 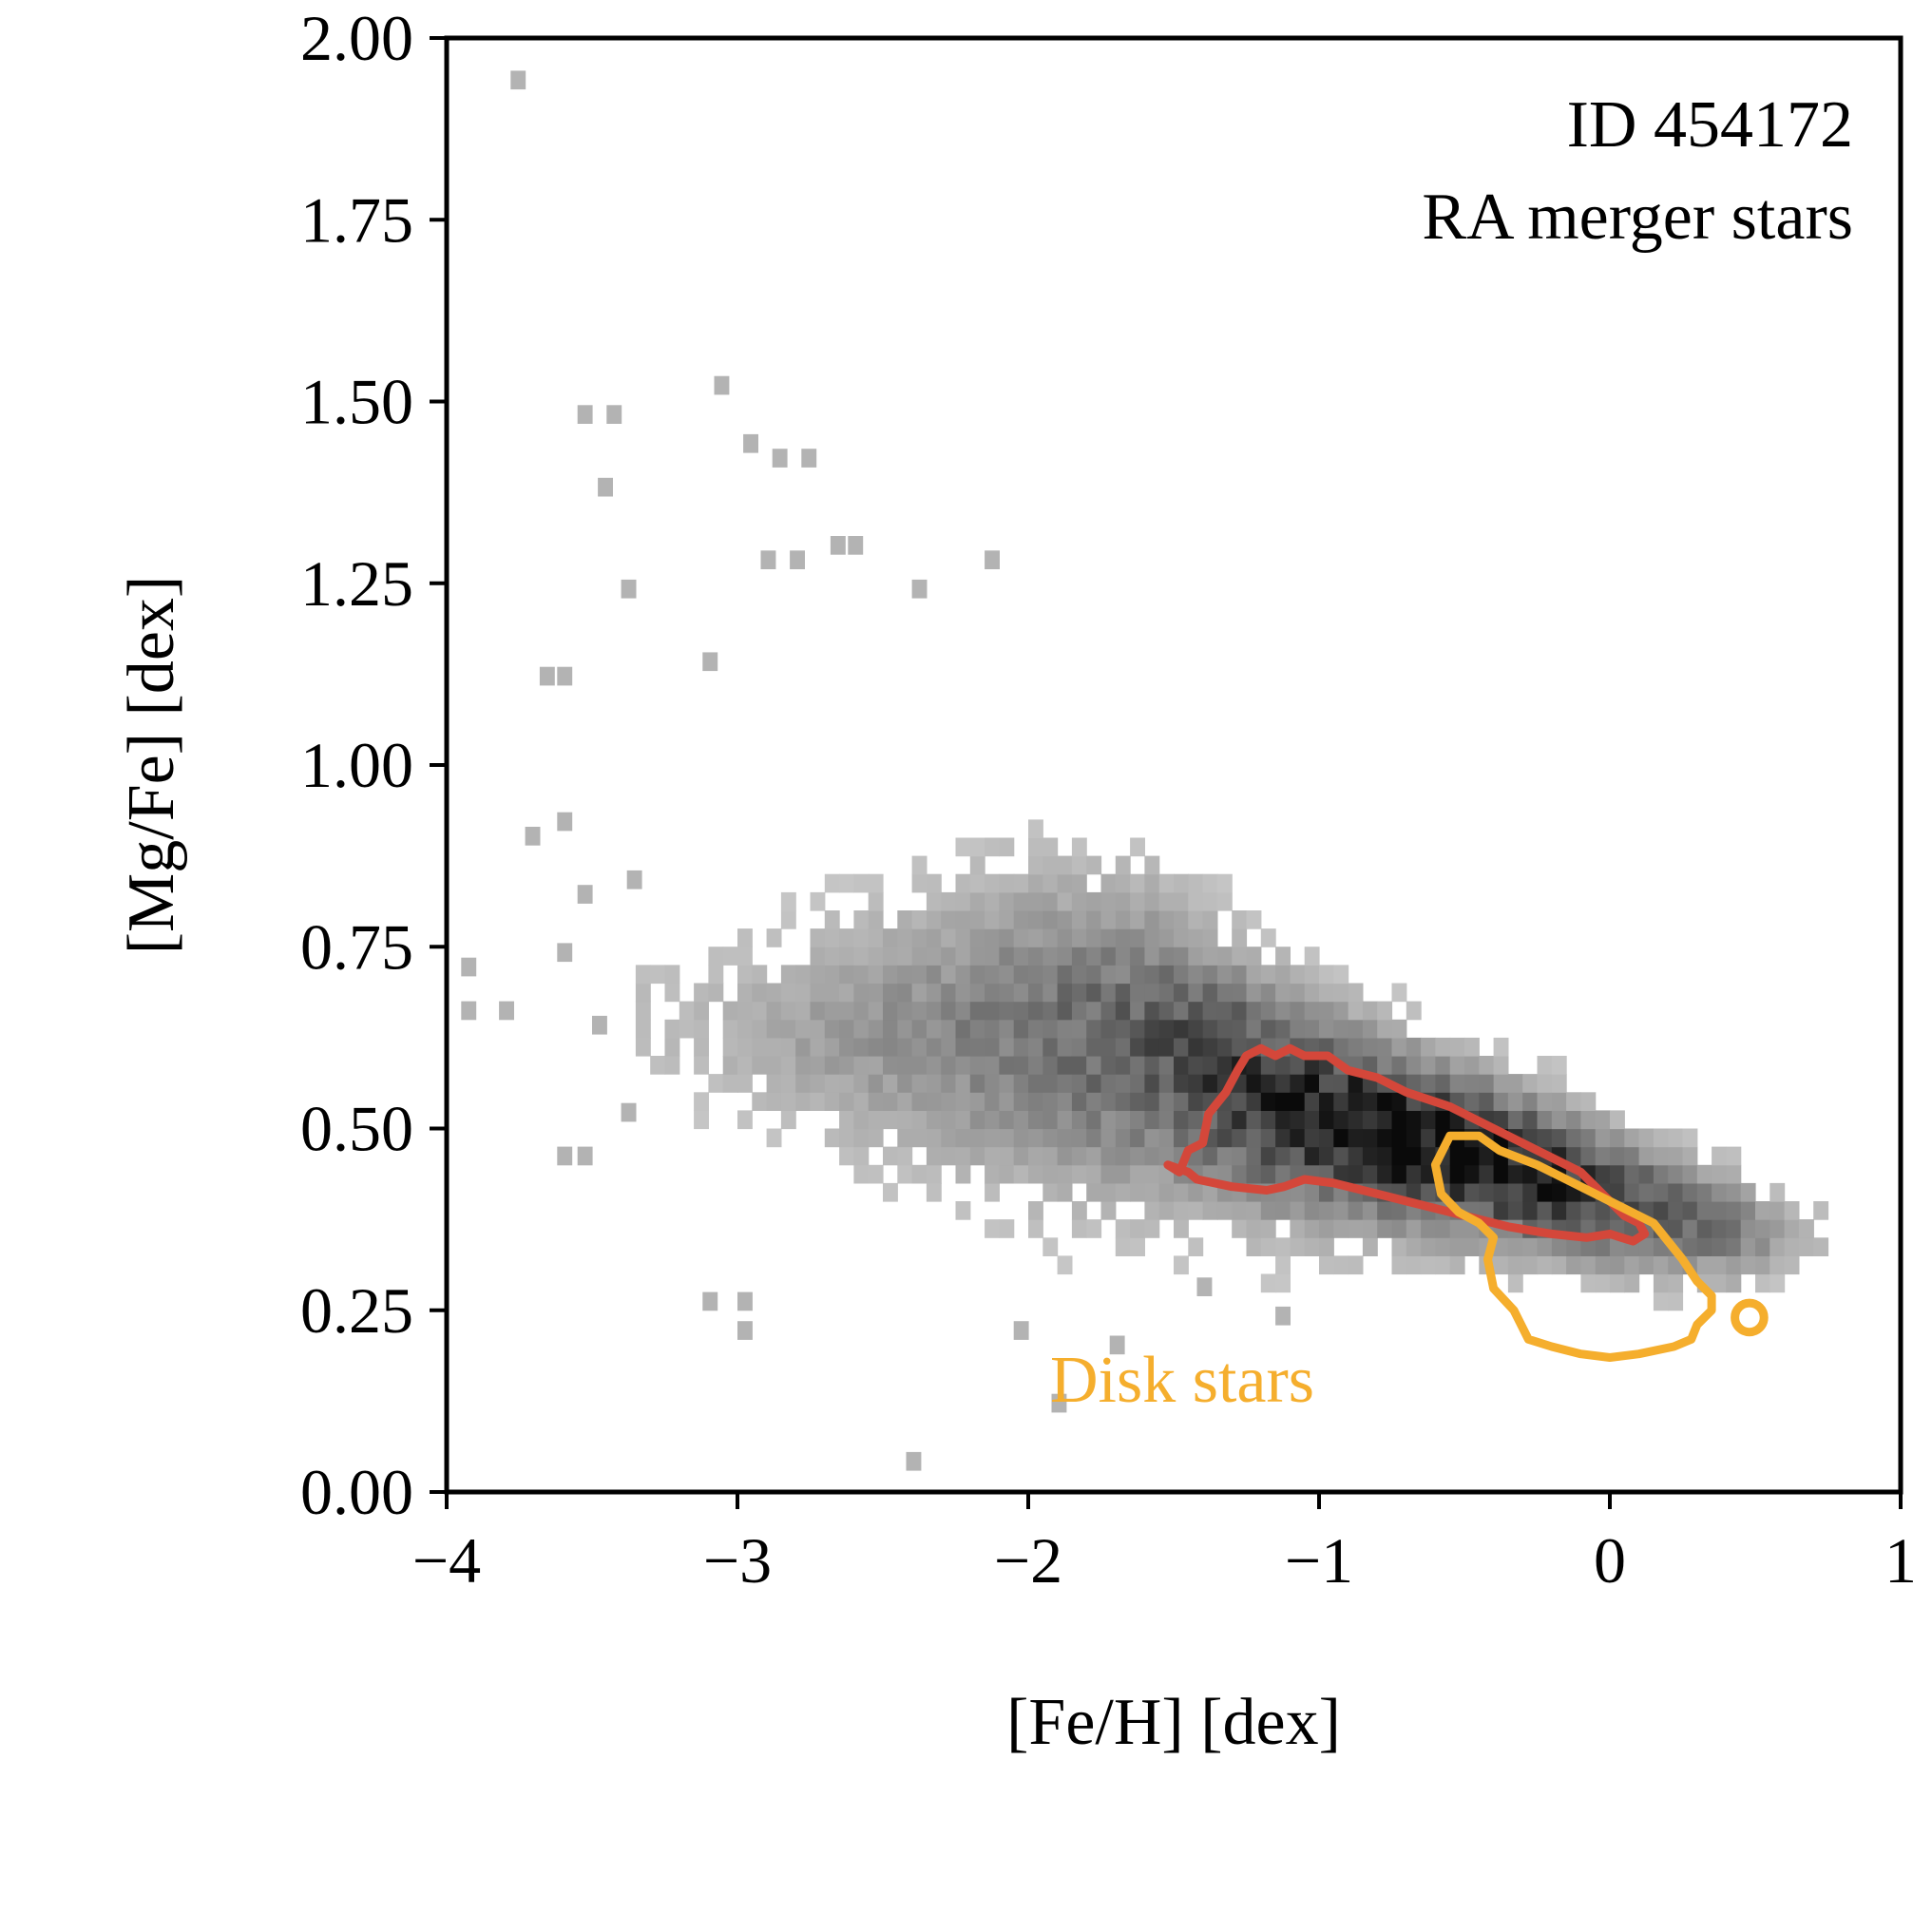 What do you see at coordinates (1466, 1202) in the screenshot?
I see `contour-layer` at bounding box center [1466, 1202].